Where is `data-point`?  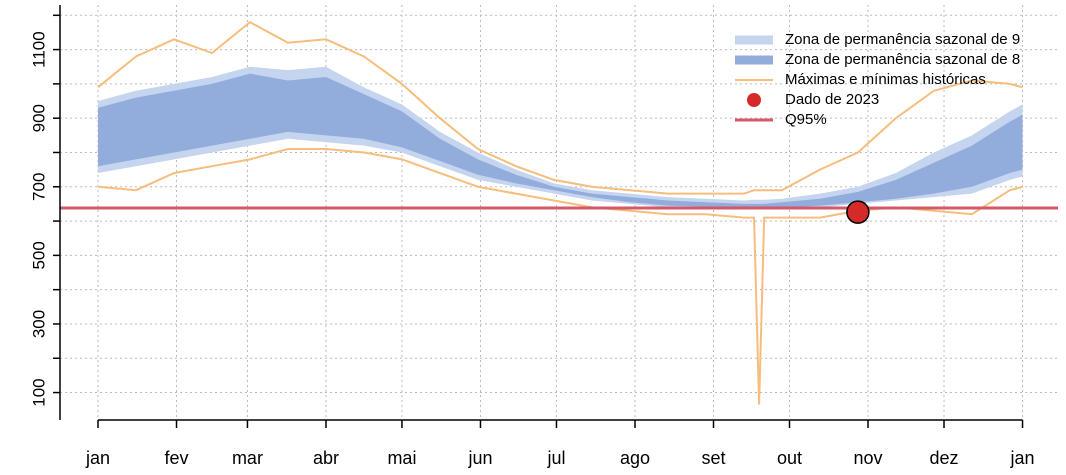
data-point is located at coordinates (858, 212).